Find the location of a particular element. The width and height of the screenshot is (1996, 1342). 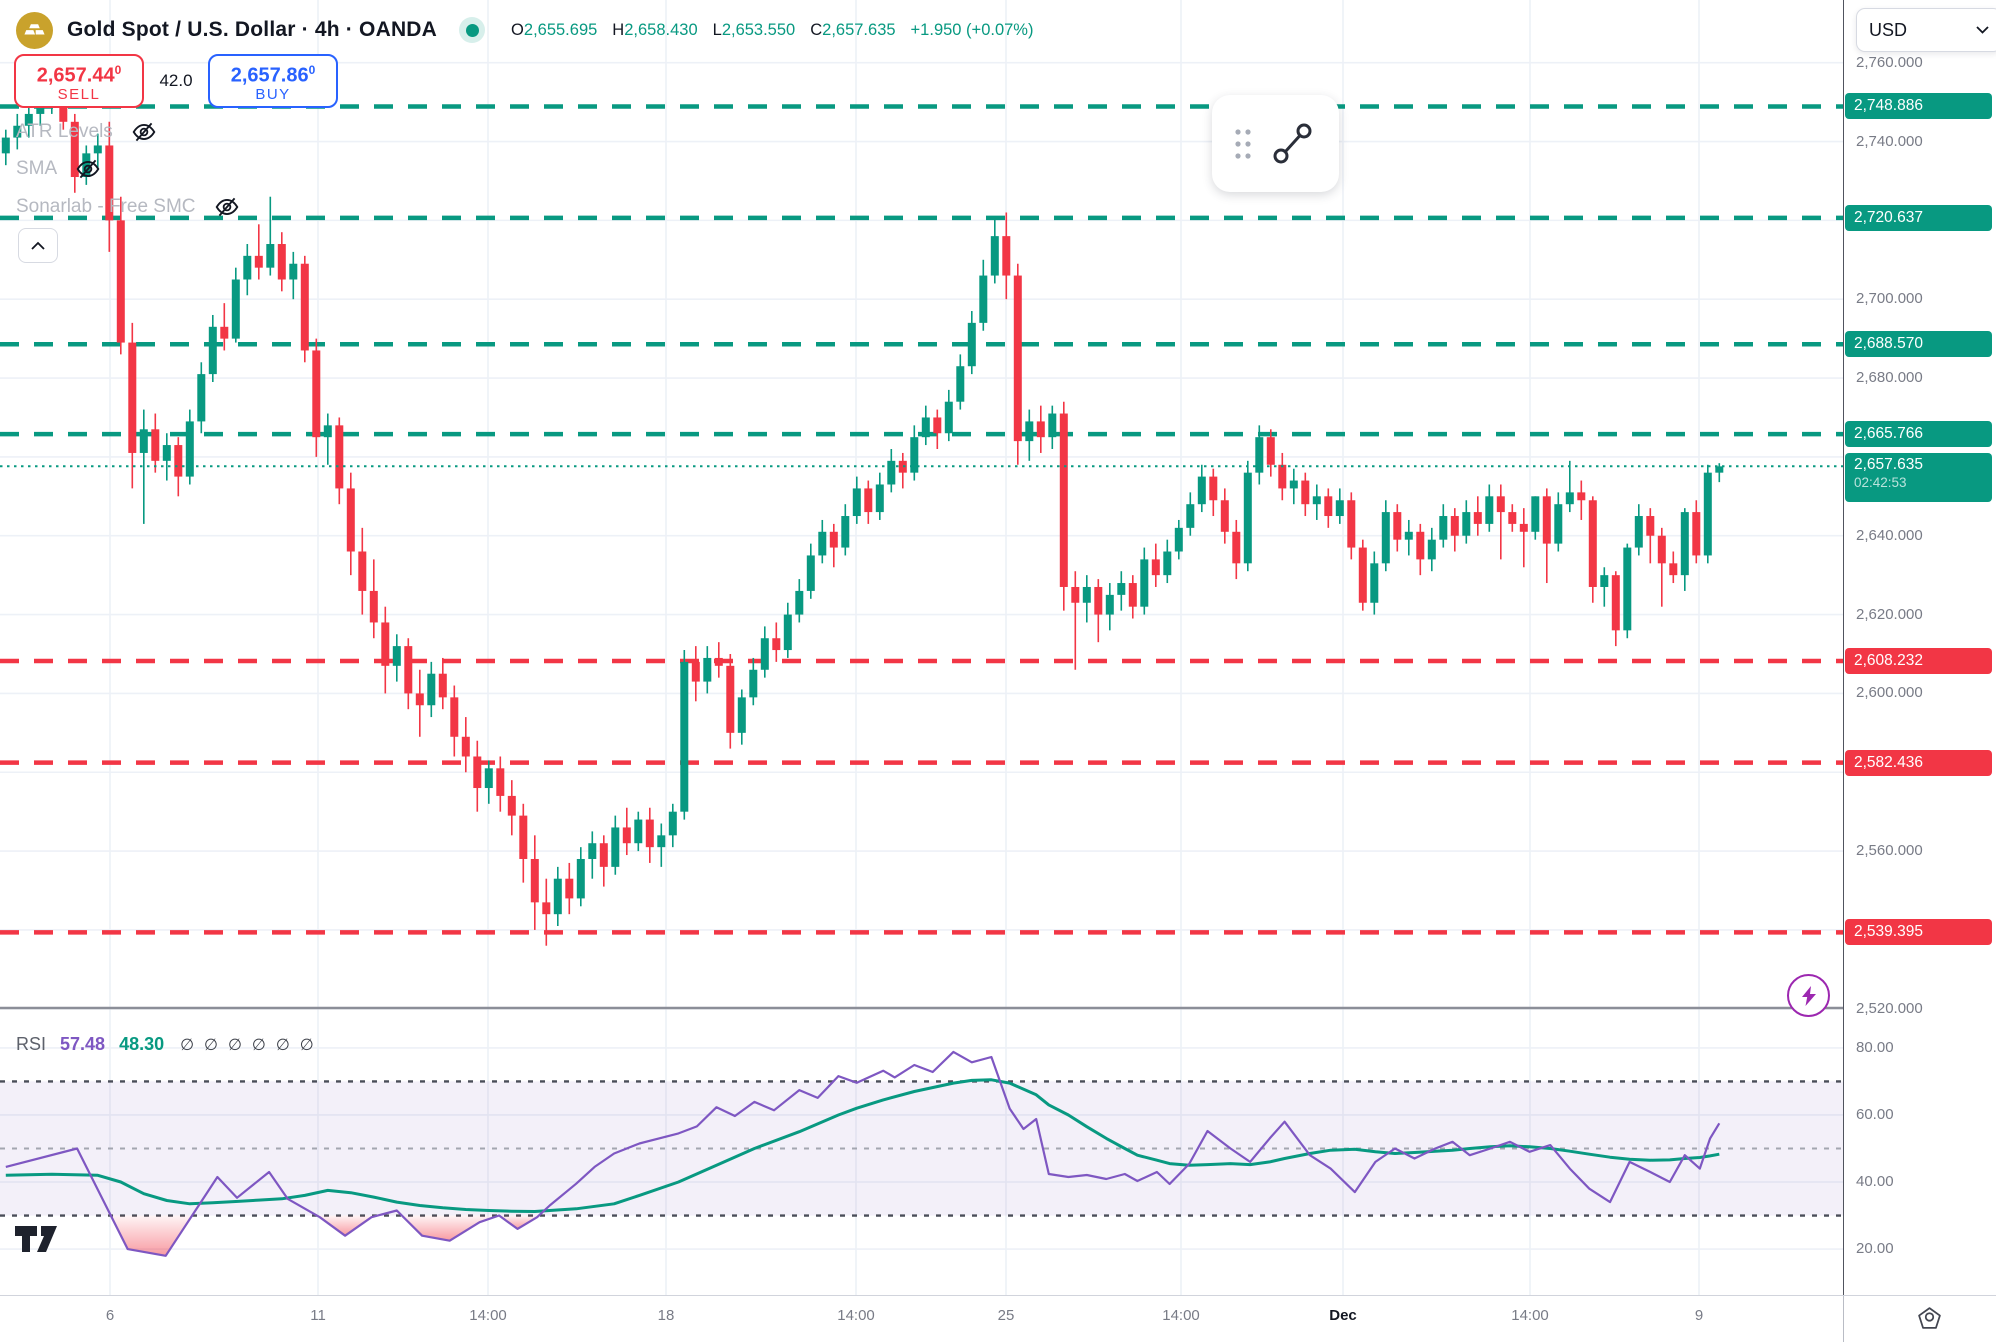

current-price-tag: 2,657.635 02:42:53 is located at coordinates (1918, 478).